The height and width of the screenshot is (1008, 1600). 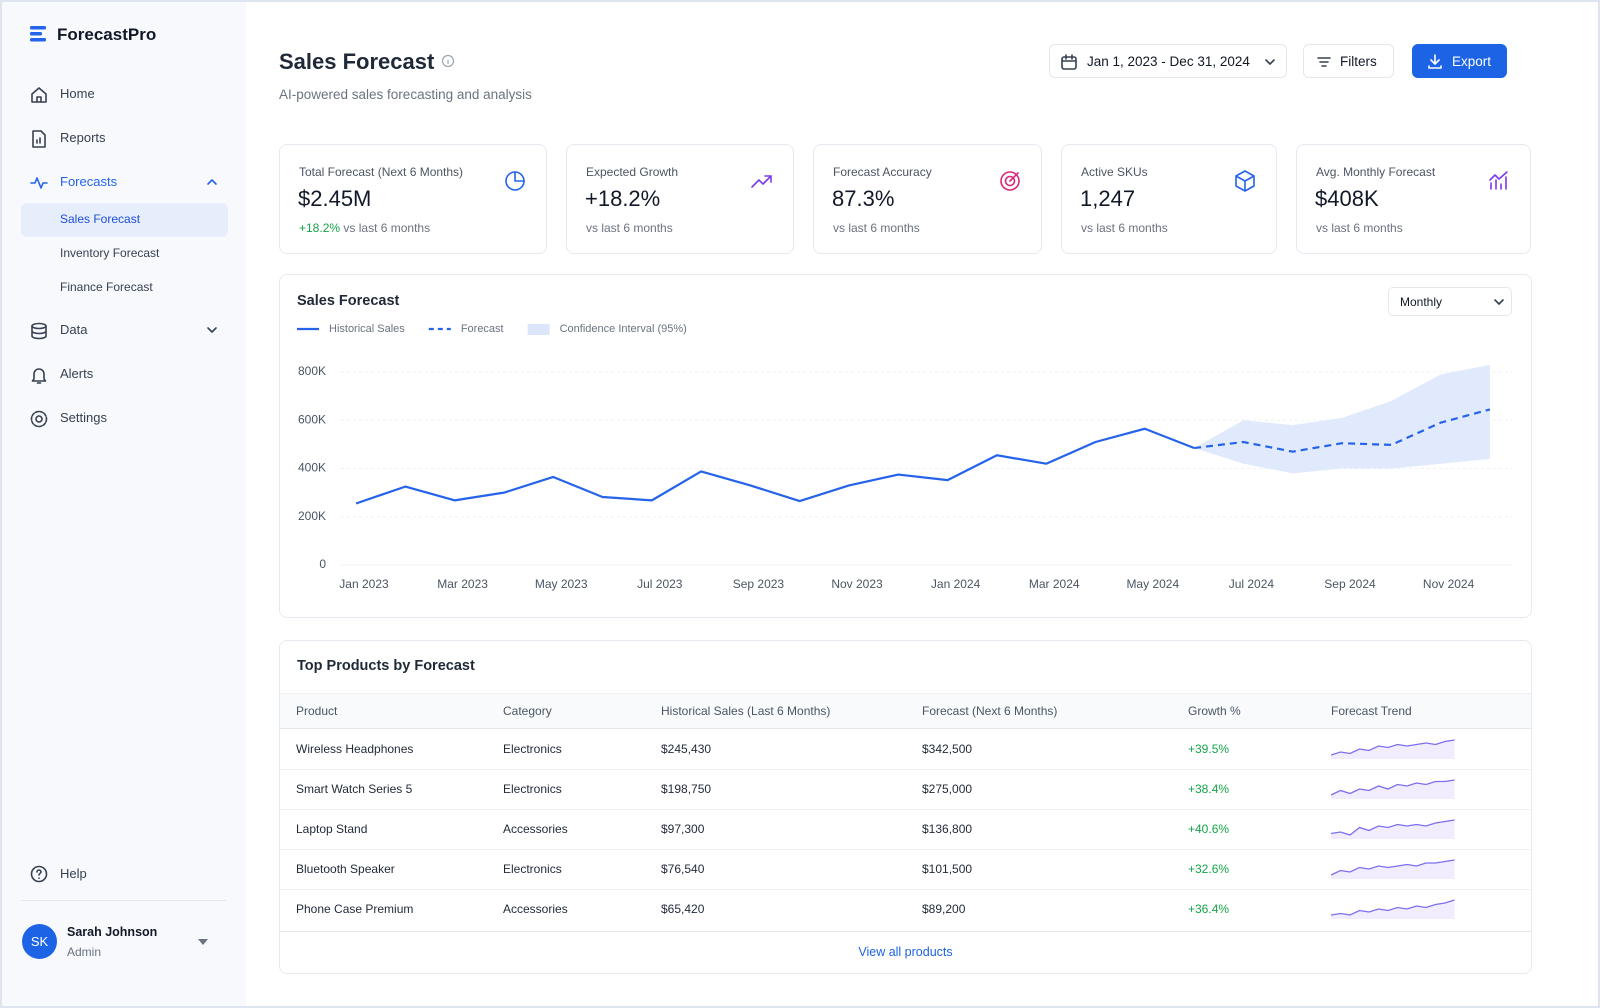 What do you see at coordinates (1108, 198) in the screenshot?
I see `kpi-value: 1,247` at bounding box center [1108, 198].